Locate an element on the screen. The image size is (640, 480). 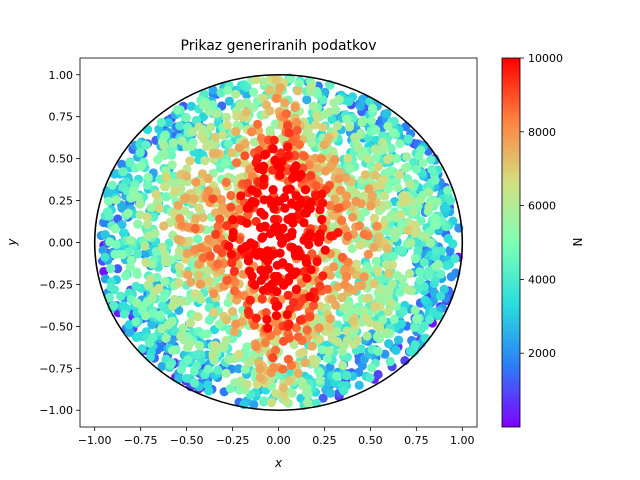
y-tick-label: 1.00 is located at coordinates (61, 75).